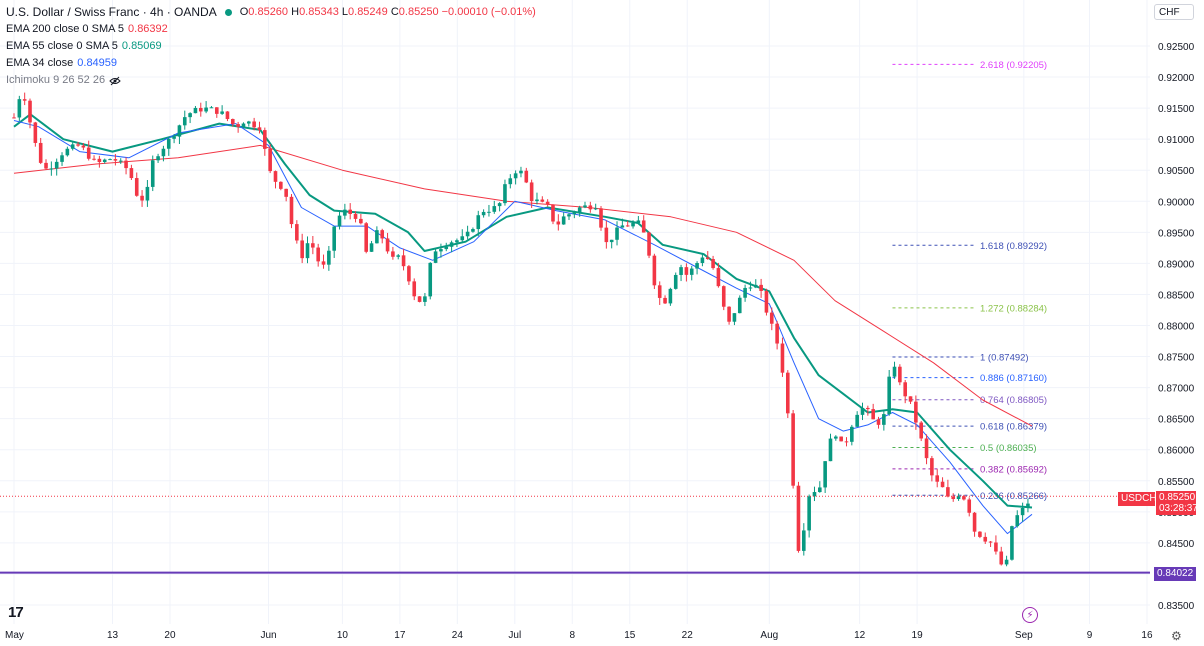  Describe the element at coordinates (688, 635) in the screenshot. I see `time-tick-label: 22` at that location.